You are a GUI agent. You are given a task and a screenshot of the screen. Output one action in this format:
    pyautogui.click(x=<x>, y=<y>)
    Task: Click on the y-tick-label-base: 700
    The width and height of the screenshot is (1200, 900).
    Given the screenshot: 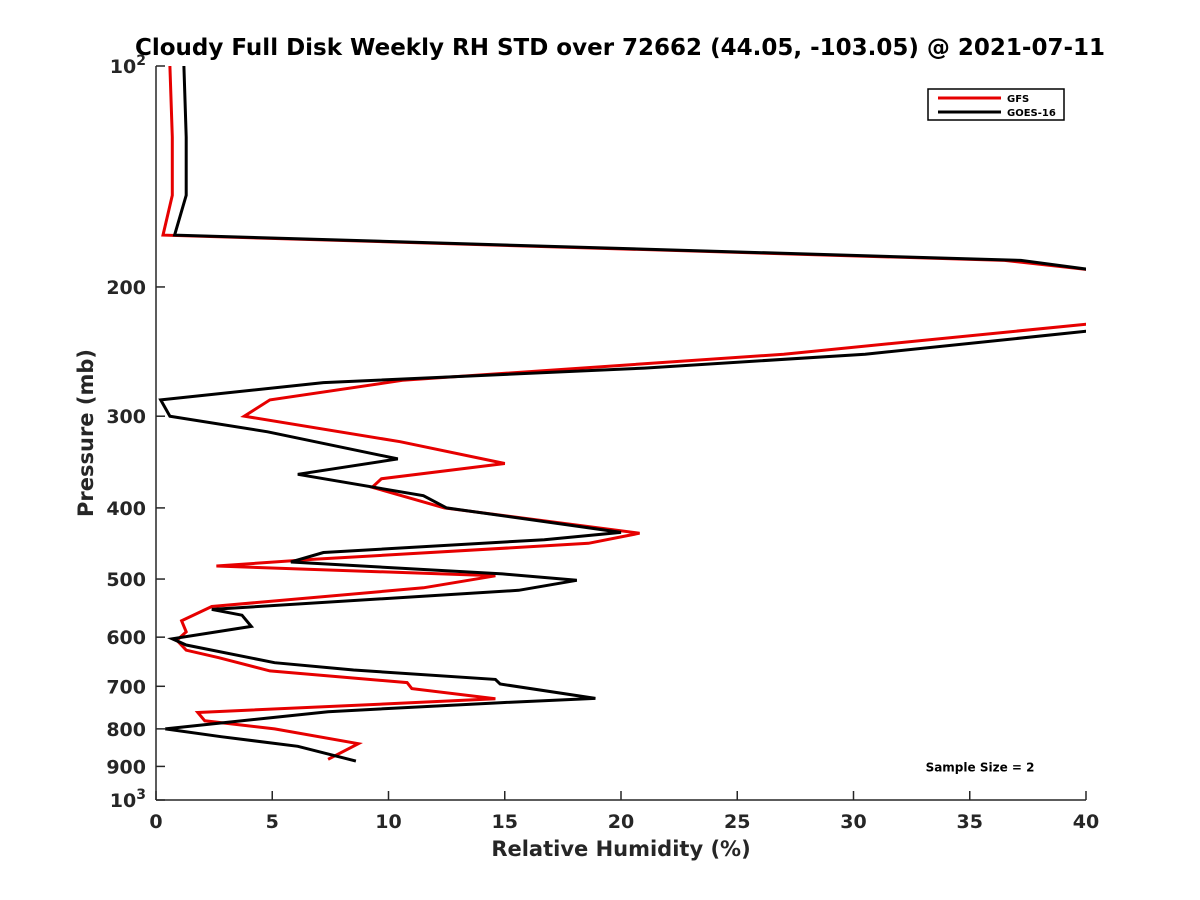 What is the action you would take?
    pyautogui.click(x=126, y=687)
    